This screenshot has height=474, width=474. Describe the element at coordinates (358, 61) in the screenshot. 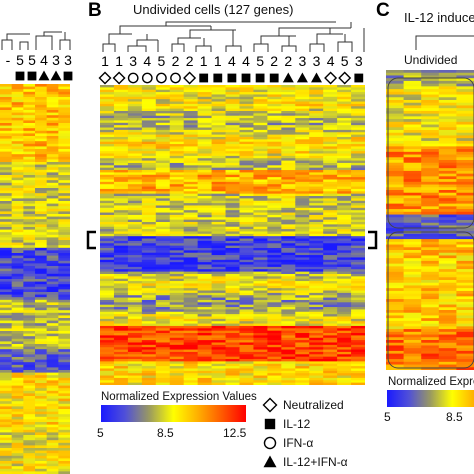

I see `column-number: 3` at that location.